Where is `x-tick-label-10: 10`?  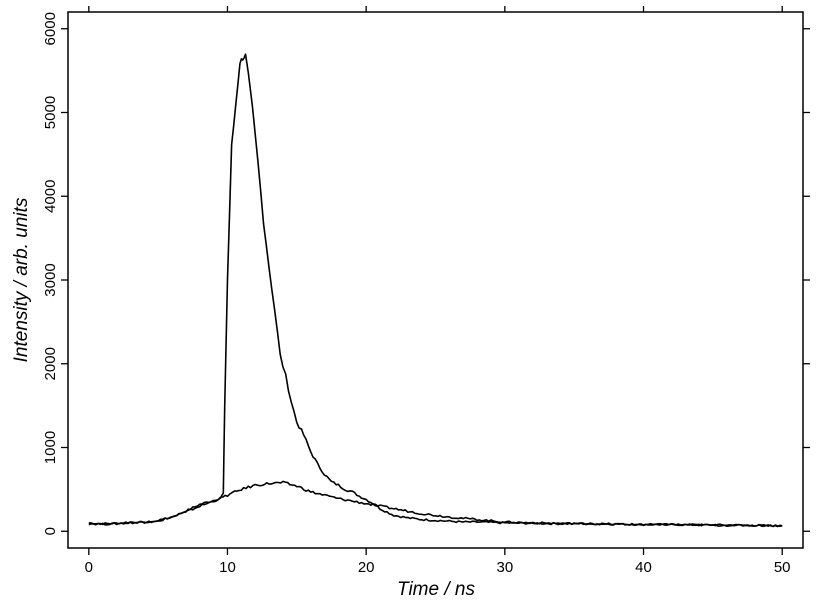
x-tick-label-10: 10 is located at coordinates (227, 567).